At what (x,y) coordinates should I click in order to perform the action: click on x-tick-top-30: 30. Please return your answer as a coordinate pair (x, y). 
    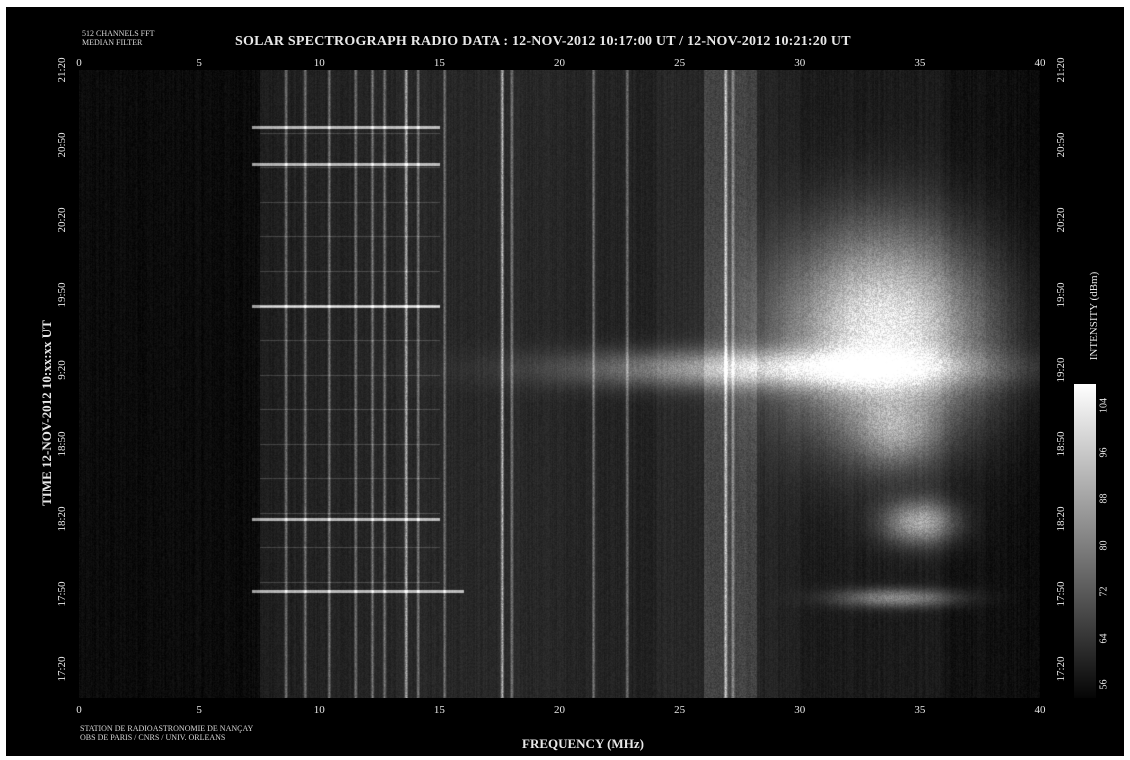
    Looking at the image, I should click on (800, 63).